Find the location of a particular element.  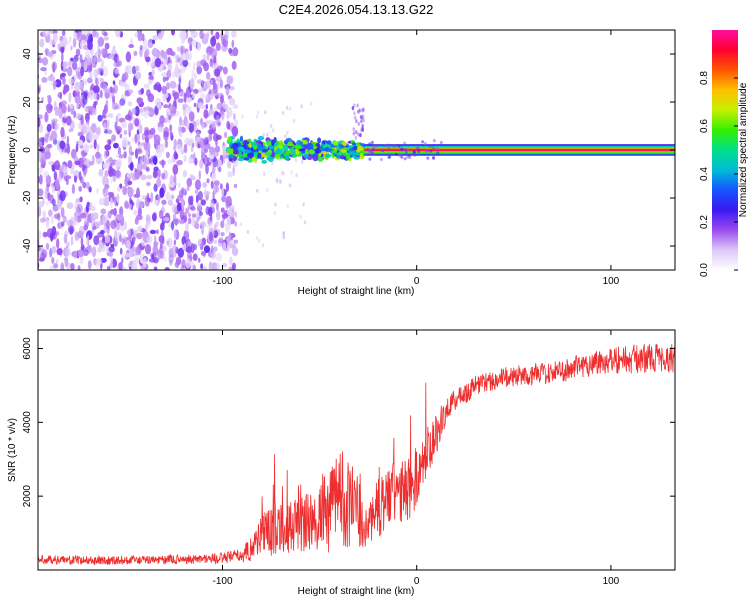

y-tick-label: 20 is located at coordinates (27, 102).